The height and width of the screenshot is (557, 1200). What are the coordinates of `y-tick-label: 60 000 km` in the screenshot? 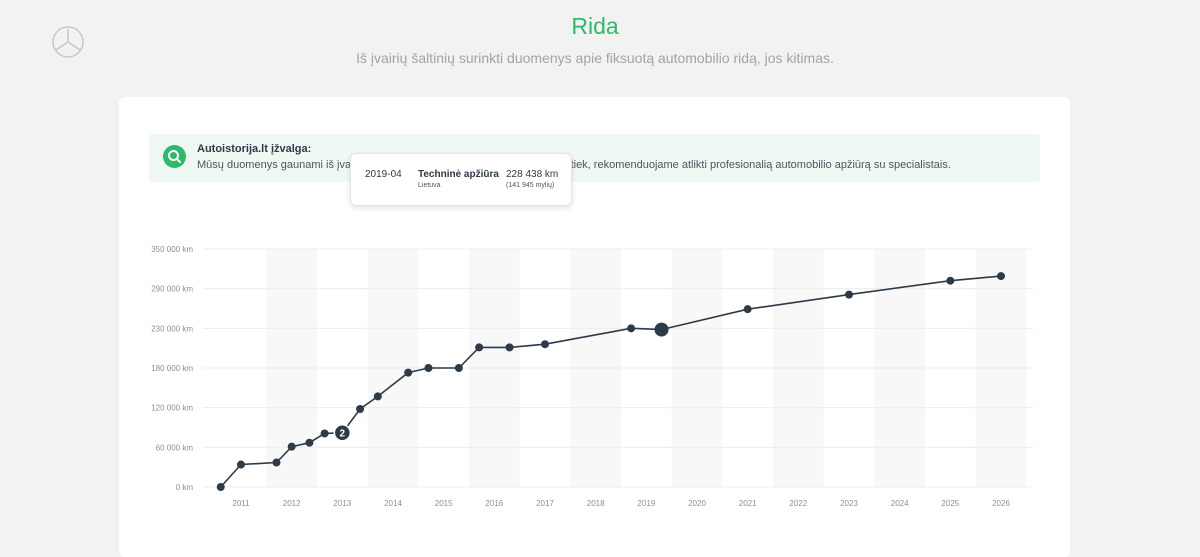 It's located at (175, 447).